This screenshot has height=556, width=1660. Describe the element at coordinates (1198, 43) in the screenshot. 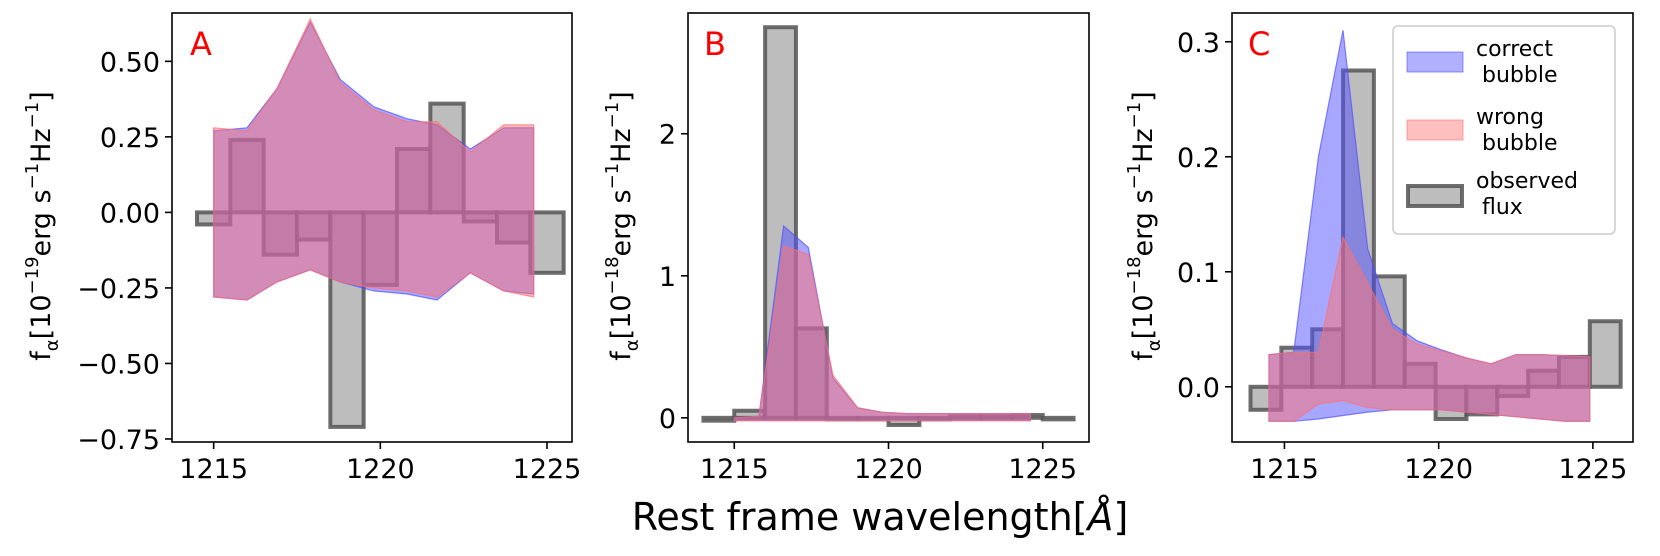

I see `y-tick-label-c-3: 0.3` at that location.